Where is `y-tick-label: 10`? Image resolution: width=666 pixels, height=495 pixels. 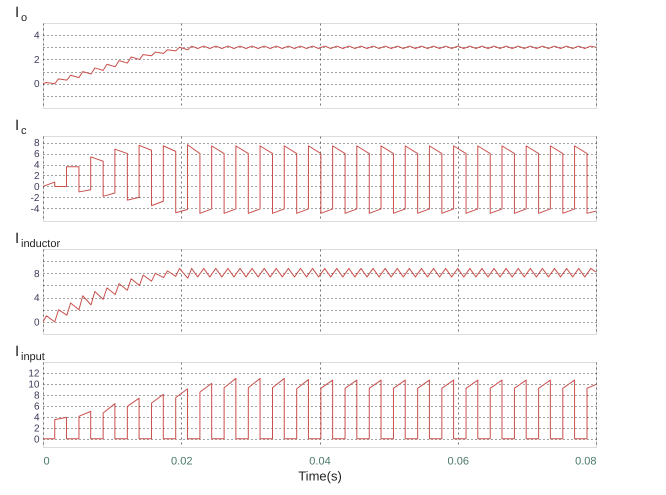
y-tick-label: 10 is located at coordinates (34, 384).